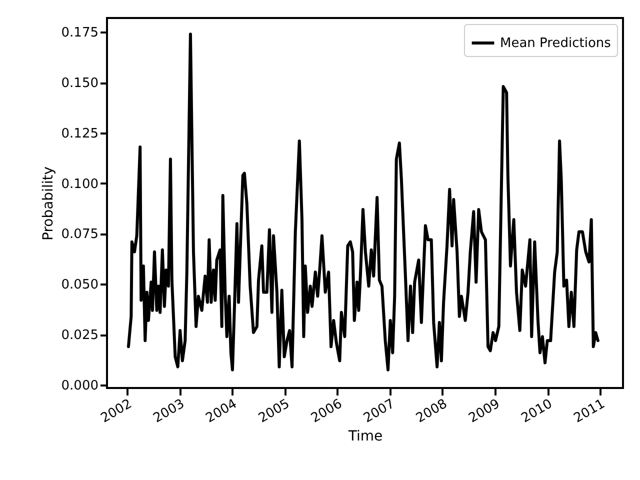 Image resolution: width=640 pixels, height=480 pixels. What do you see at coordinates (79, 285) in the screenshot?
I see `y-tick-label: 0.050` at bounding box center [79, 285].